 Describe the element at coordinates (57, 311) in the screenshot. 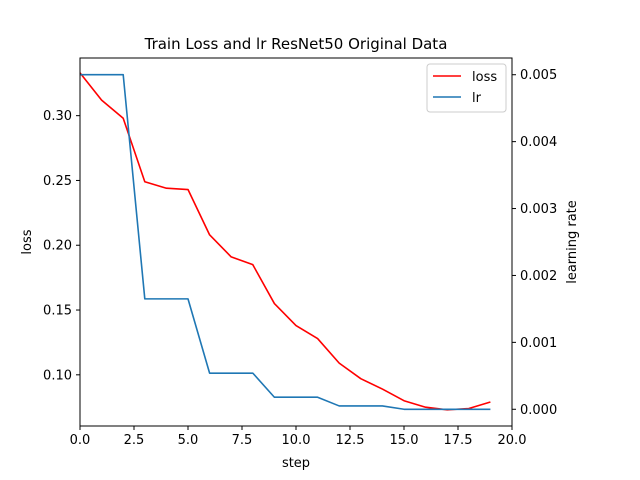

I see `y-tick-label: 0.15` at that location.